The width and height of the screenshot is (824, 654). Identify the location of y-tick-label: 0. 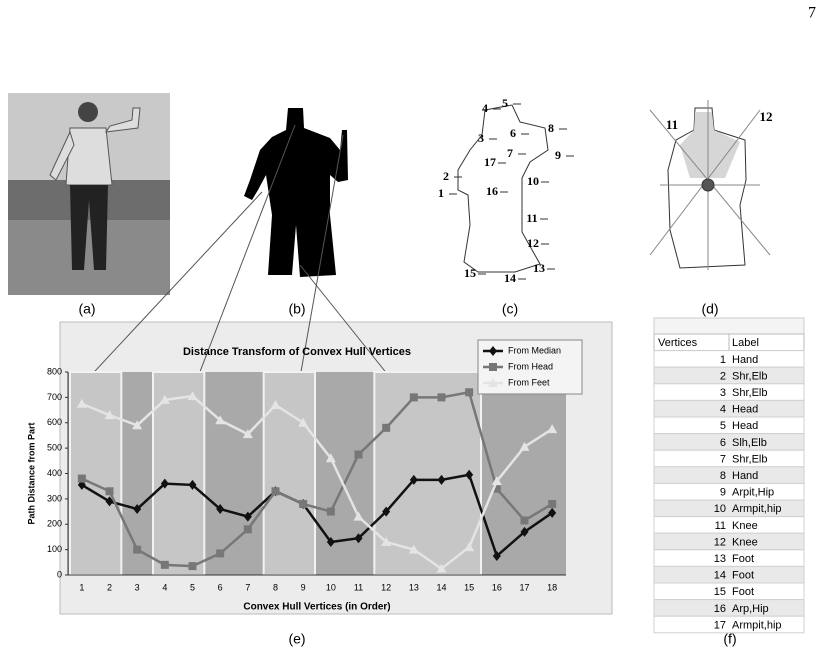
(59, 574).